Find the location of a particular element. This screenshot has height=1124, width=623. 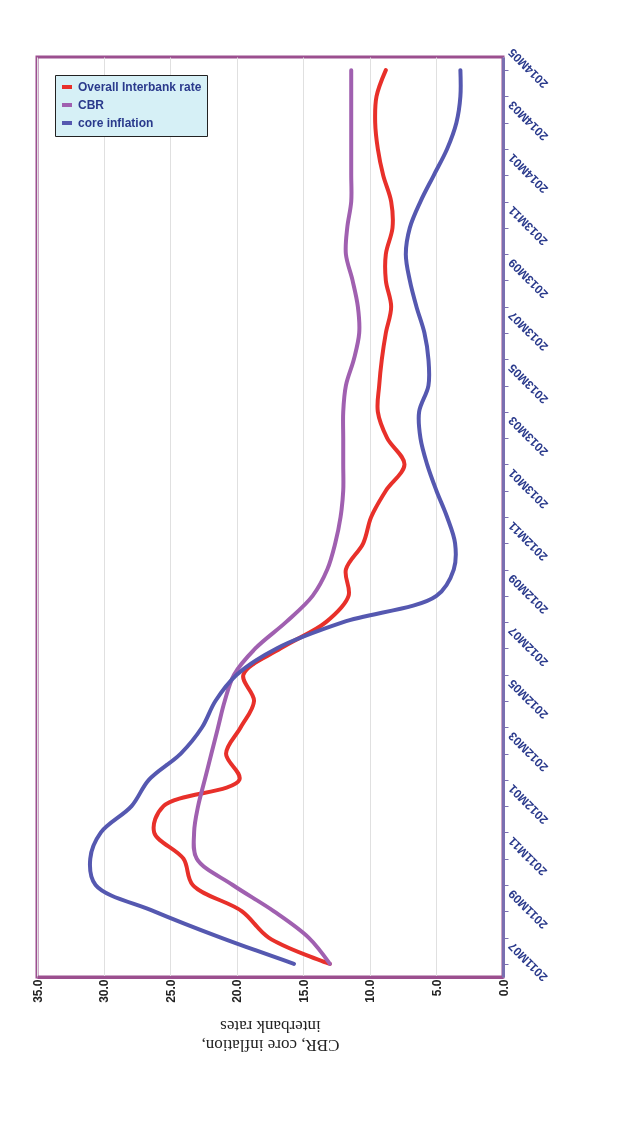

legend-label: core inflation is located at coordinates (116, 123).